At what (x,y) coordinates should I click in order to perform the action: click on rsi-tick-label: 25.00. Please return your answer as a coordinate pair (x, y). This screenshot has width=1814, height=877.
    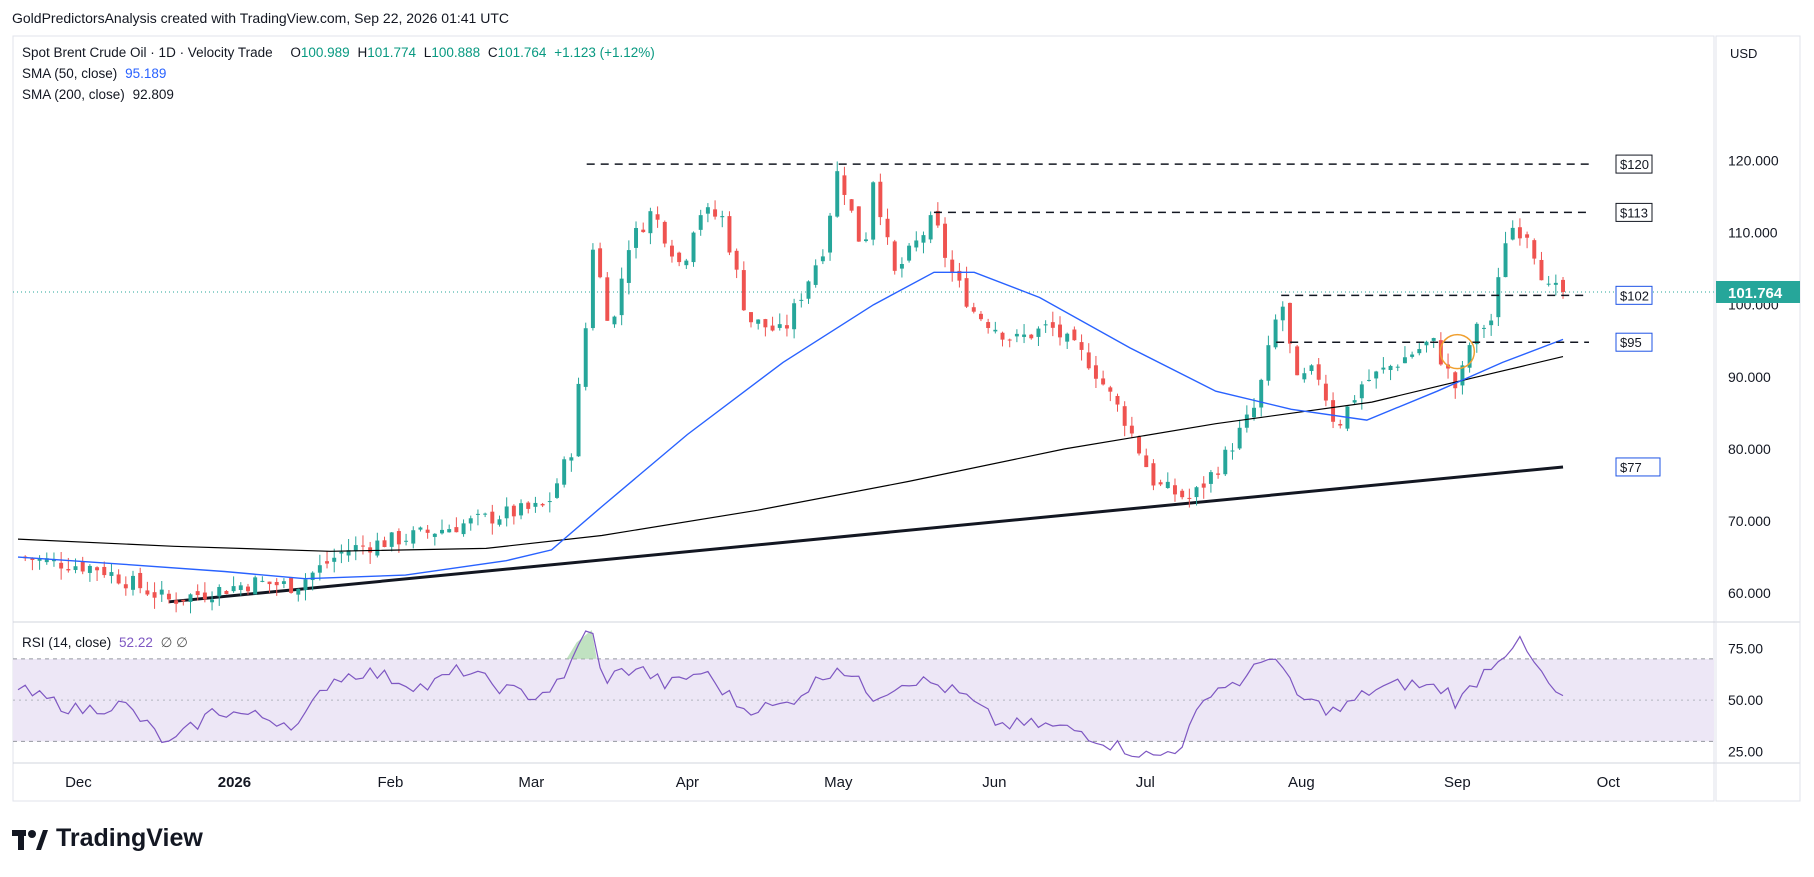
    Looking at the image, I should click on (1745, 752).